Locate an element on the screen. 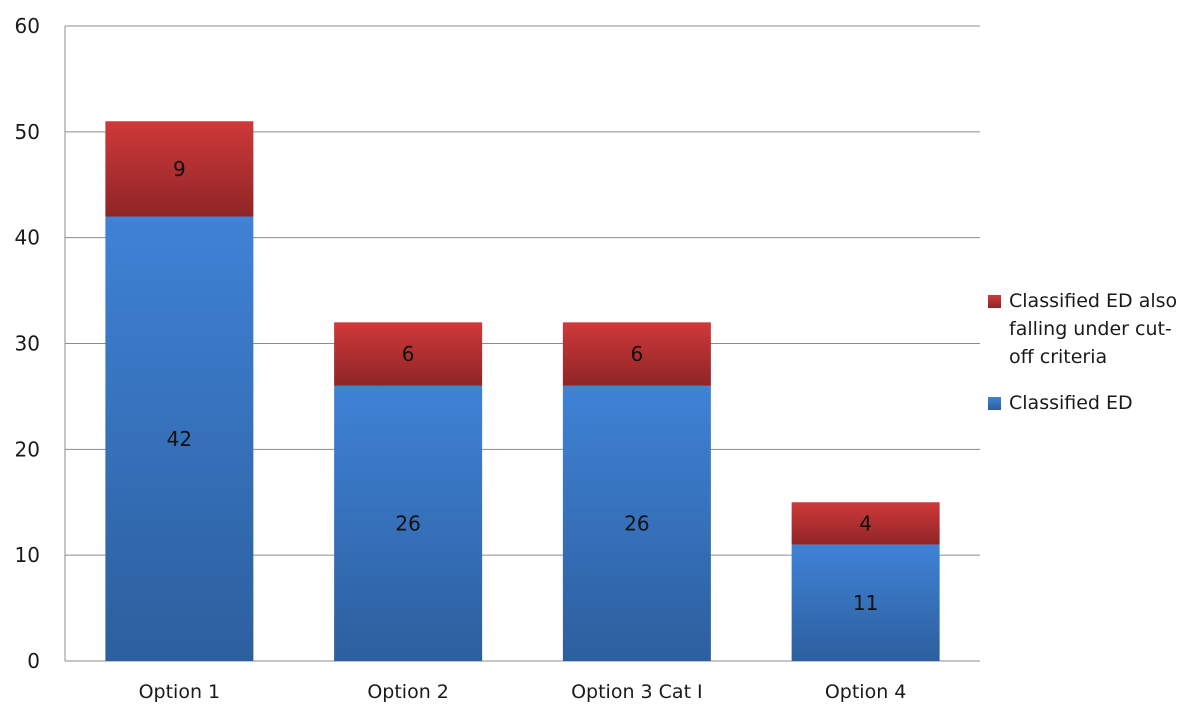 Image resolution: width=1198 pixels, height=708 pixels. x-category-label: Option 1 is located at coordinates (180, 692).